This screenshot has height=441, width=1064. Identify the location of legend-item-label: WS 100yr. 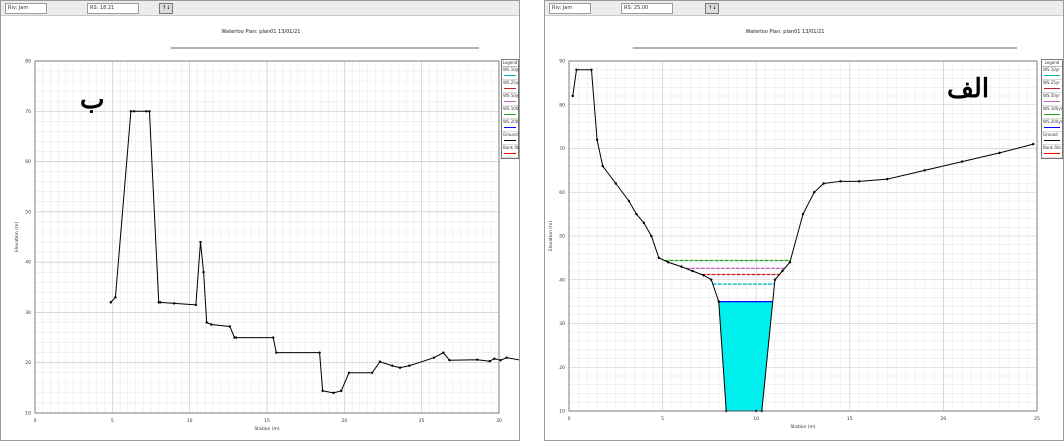
(1053, 108).